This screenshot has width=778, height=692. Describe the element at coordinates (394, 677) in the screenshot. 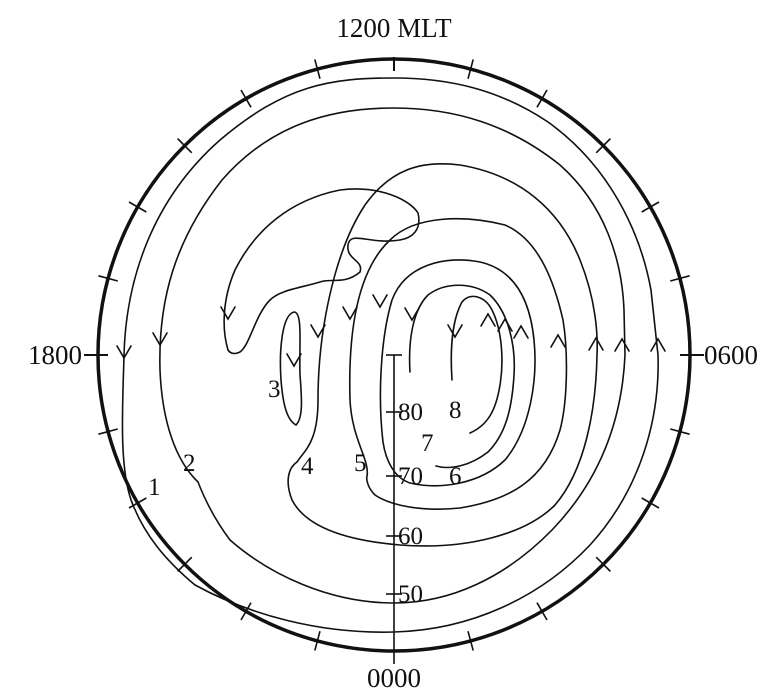

I see `midnight-label: 0000` at that location.